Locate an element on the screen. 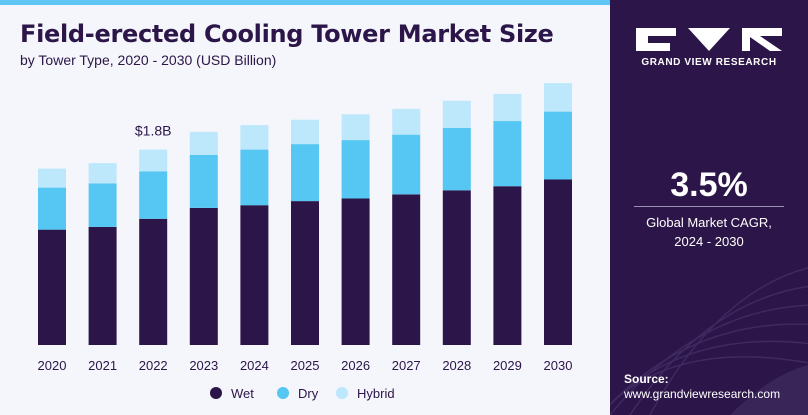 The image size is (808, 415). legend-label: Dry is located at coordinates (308, 393).